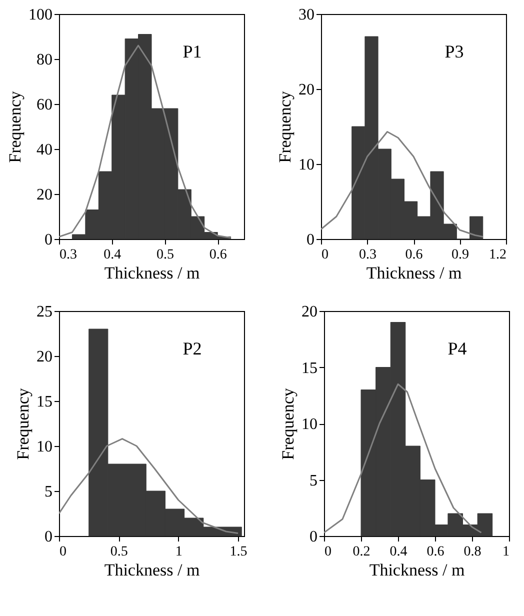 This screenshot has height=616, width=524. What do you see at coordinates (306, 15) in the screenshot?
I see `y-tick-label: 30` at bounding box center [306, 15].